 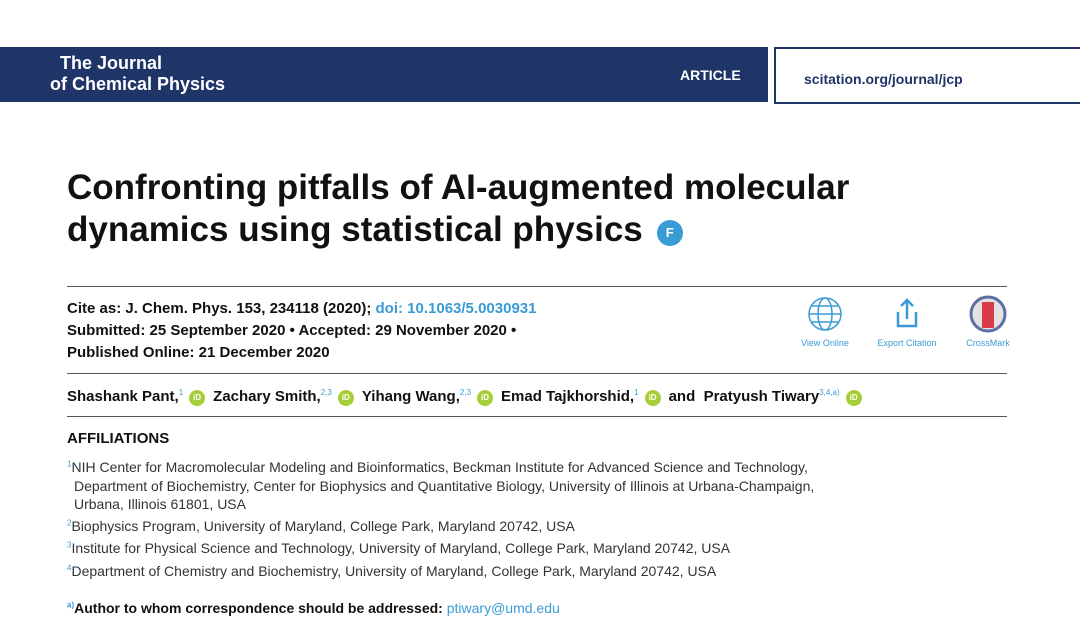 I want to click on author: Emad Tajkhorshid,, so click(x=568, y=396).